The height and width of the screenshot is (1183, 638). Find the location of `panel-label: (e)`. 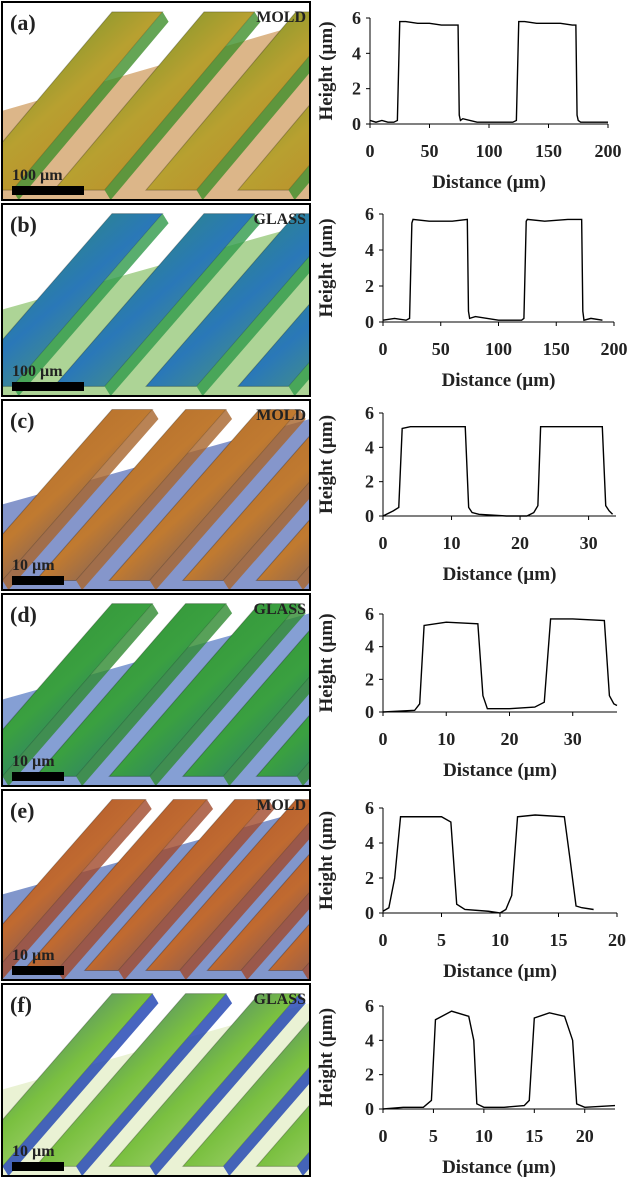

panel-label: (e) is located at coordinates (22, 810).